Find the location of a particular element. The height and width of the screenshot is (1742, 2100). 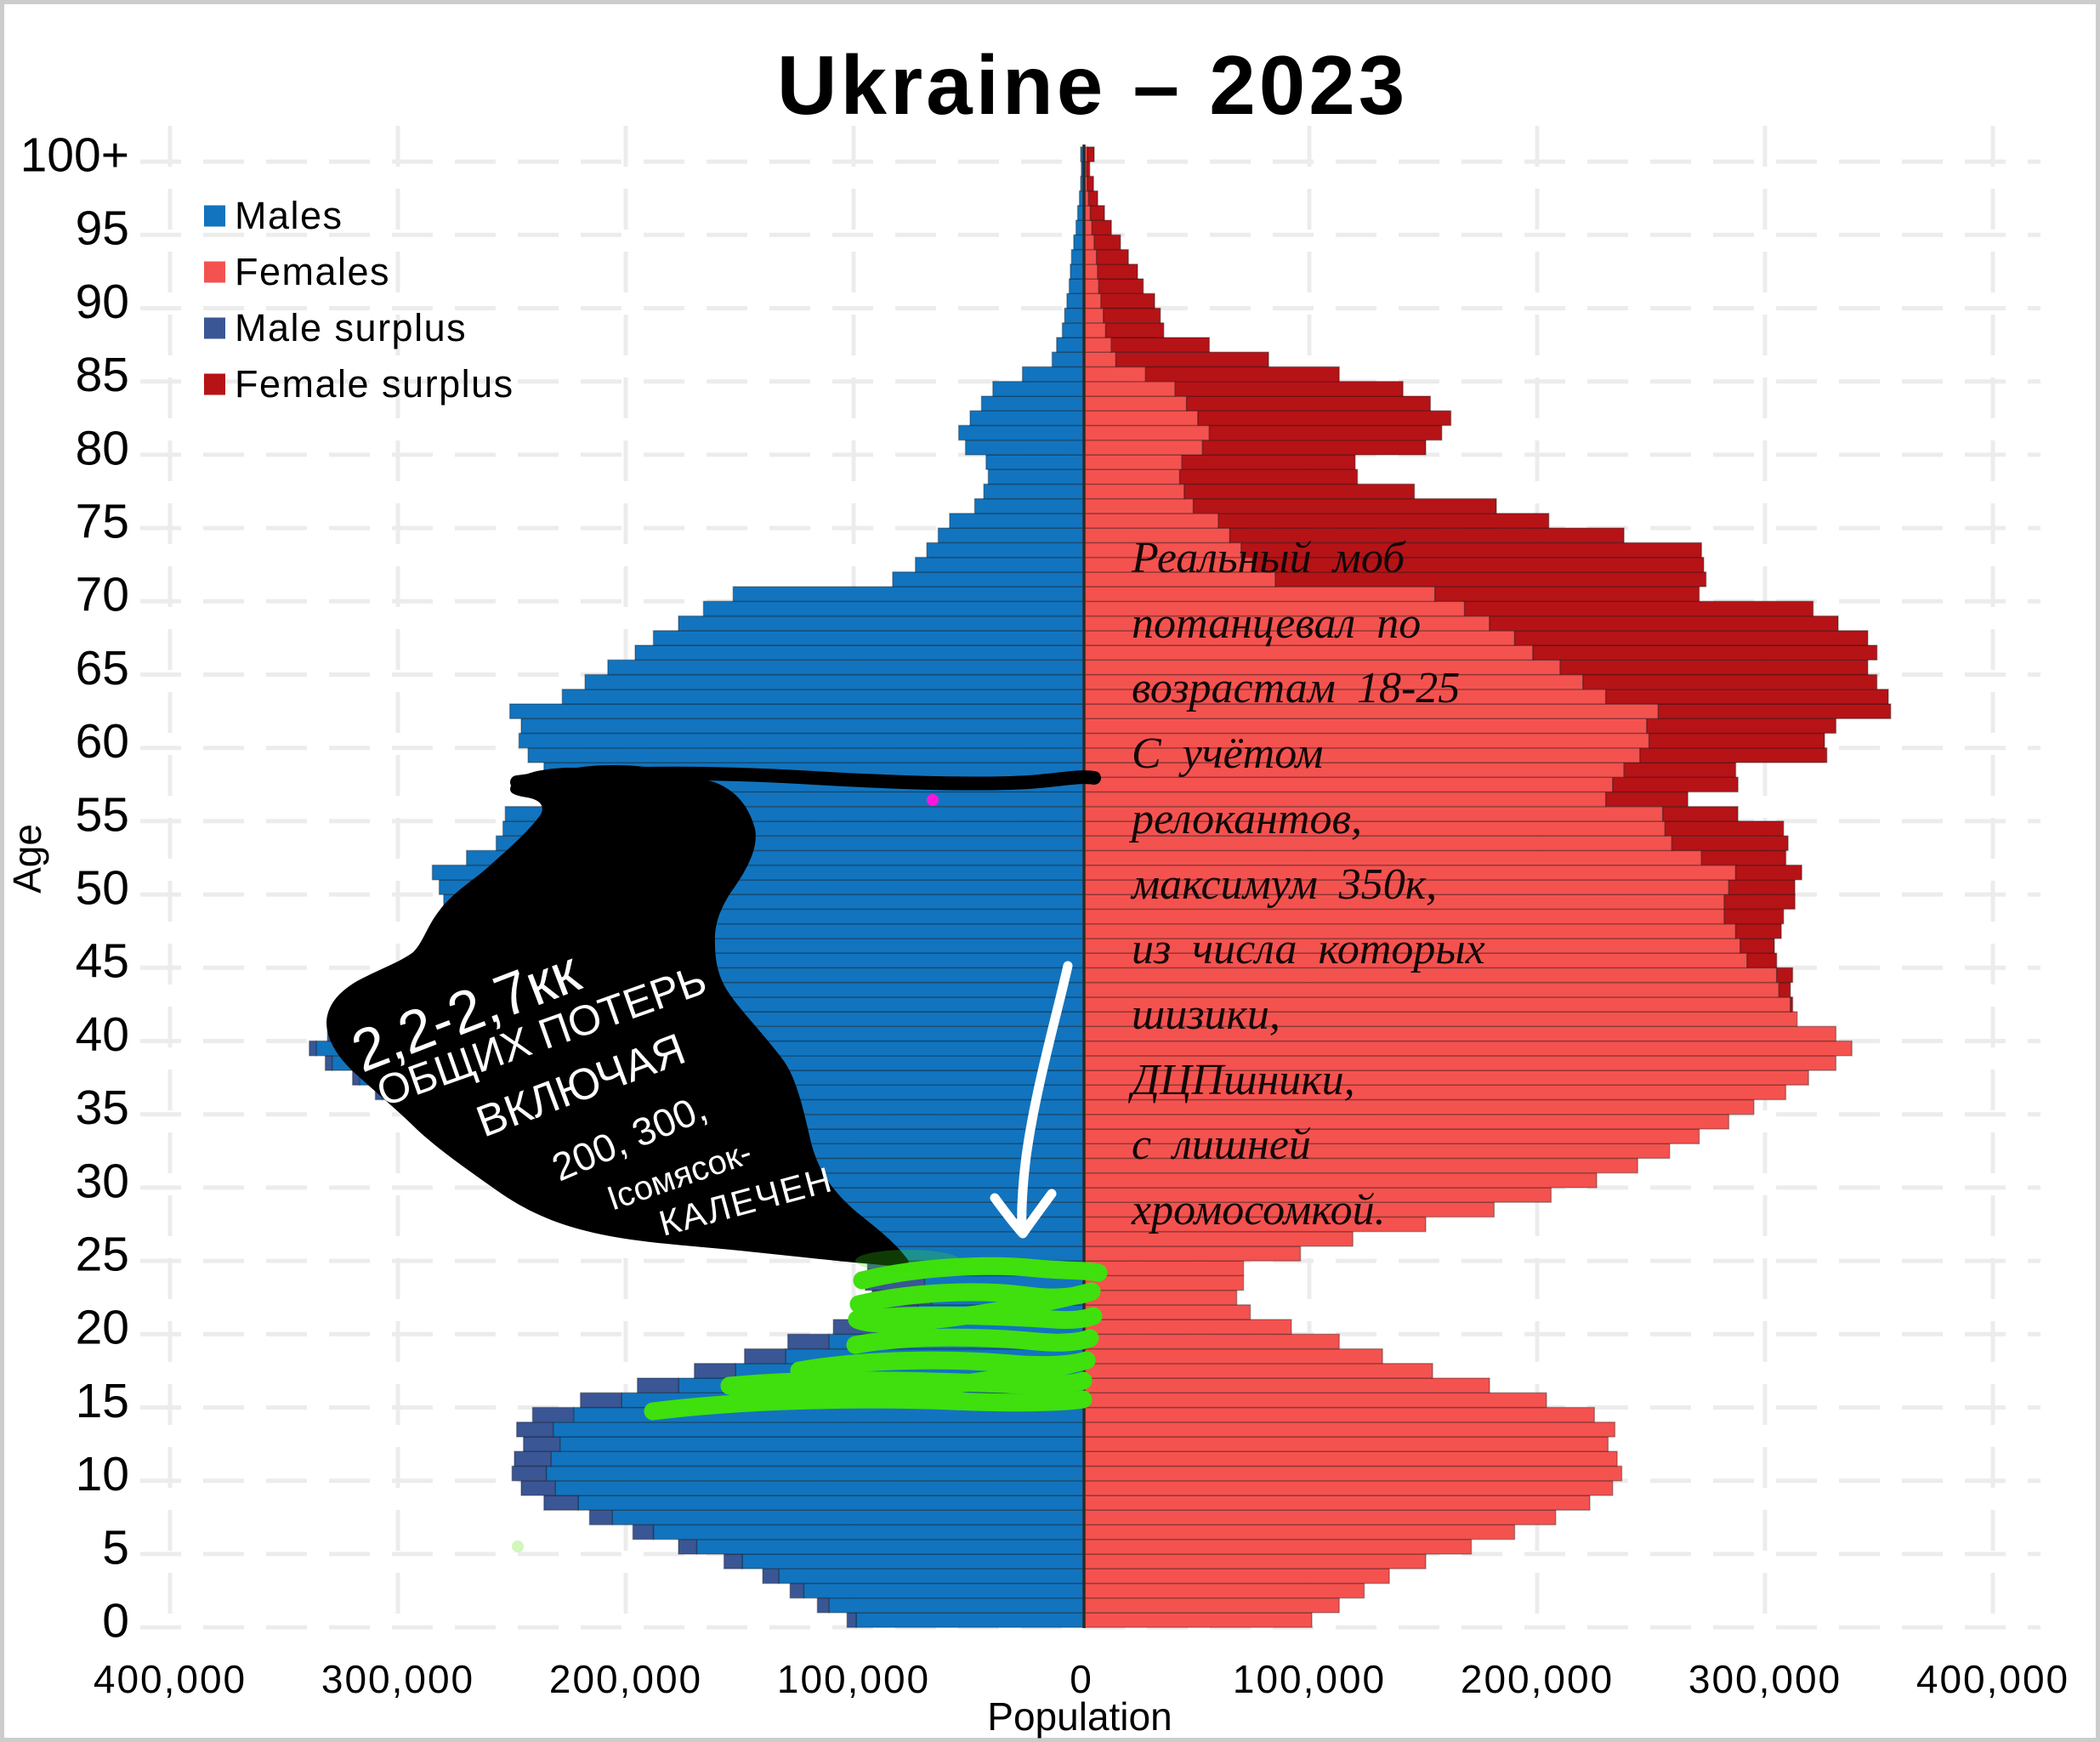

svg-text: Population is located at coordinates (1079, 1716).